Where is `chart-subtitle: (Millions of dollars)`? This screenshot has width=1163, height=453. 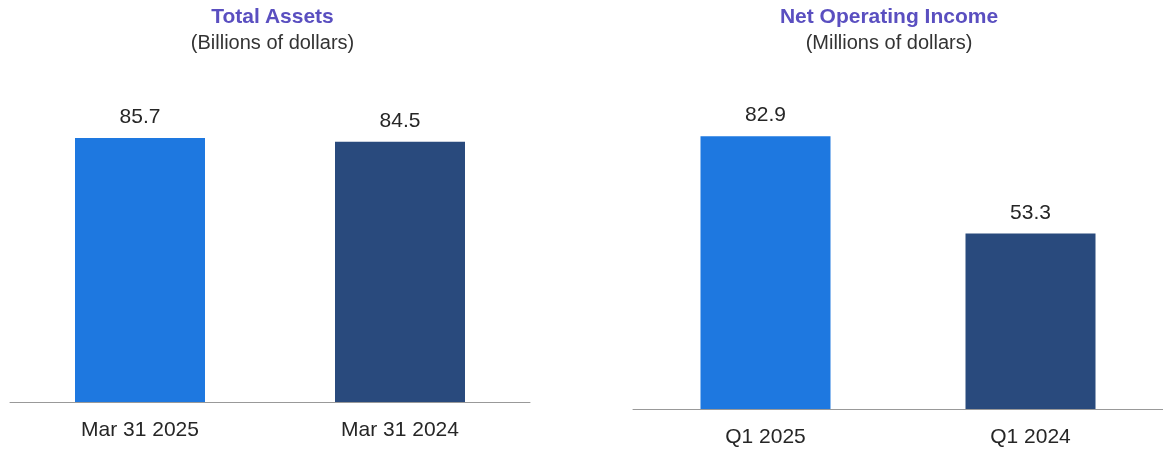
chart-subtitle: (Millions of dollars) is located at coordinates (889, 42).